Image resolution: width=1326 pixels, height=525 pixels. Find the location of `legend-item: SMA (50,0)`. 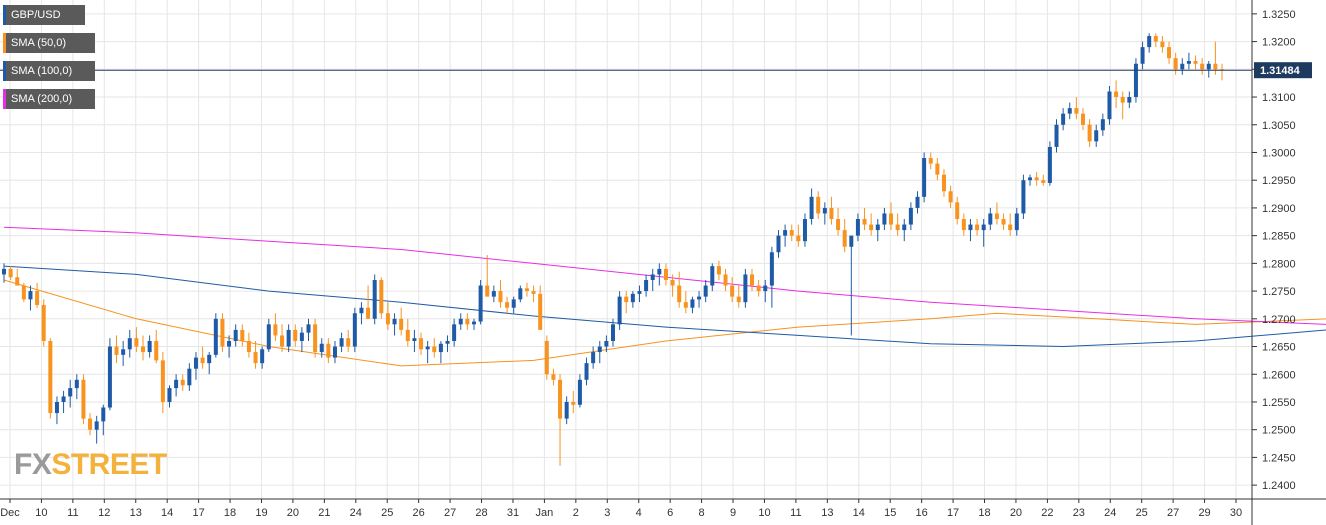

legend-item: SMA (50,0) is located at coordinates (49, 43).